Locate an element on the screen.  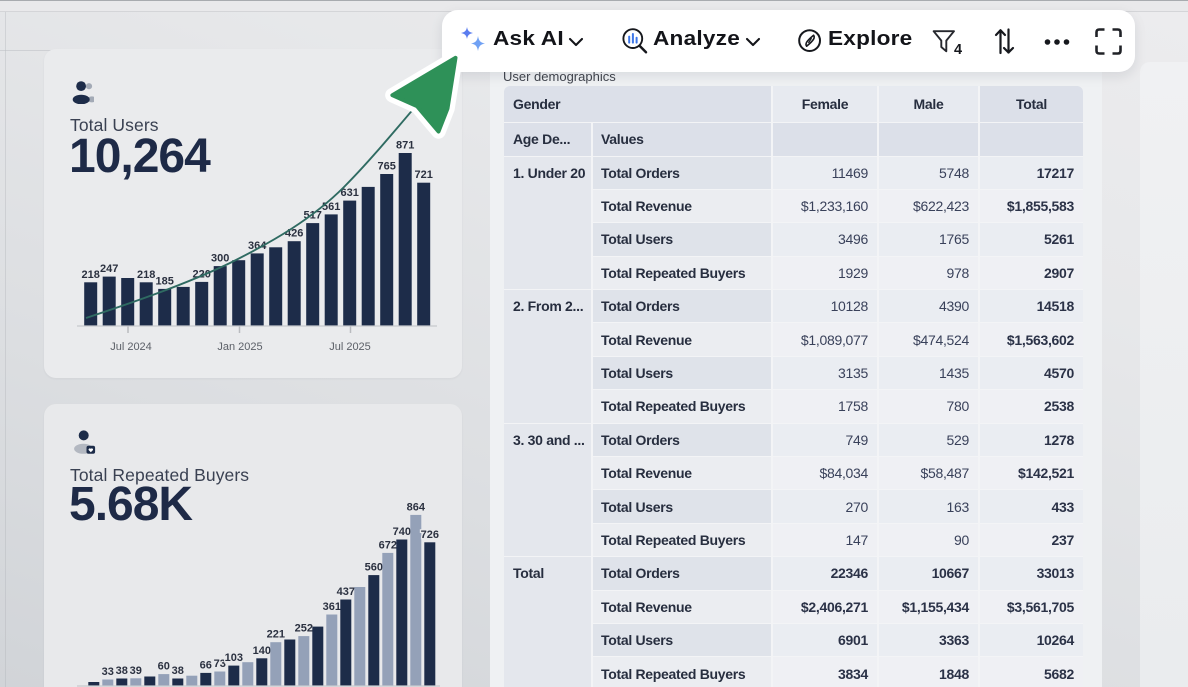
svg-text: 721 is located at coordinates (424, 175).